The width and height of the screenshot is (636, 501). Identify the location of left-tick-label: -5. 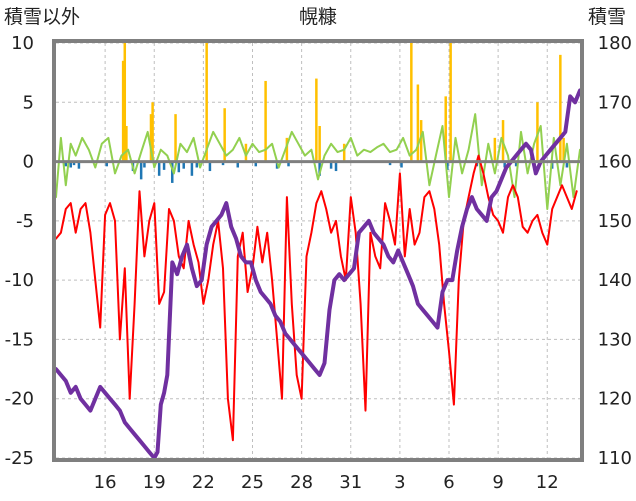
(25, 221).